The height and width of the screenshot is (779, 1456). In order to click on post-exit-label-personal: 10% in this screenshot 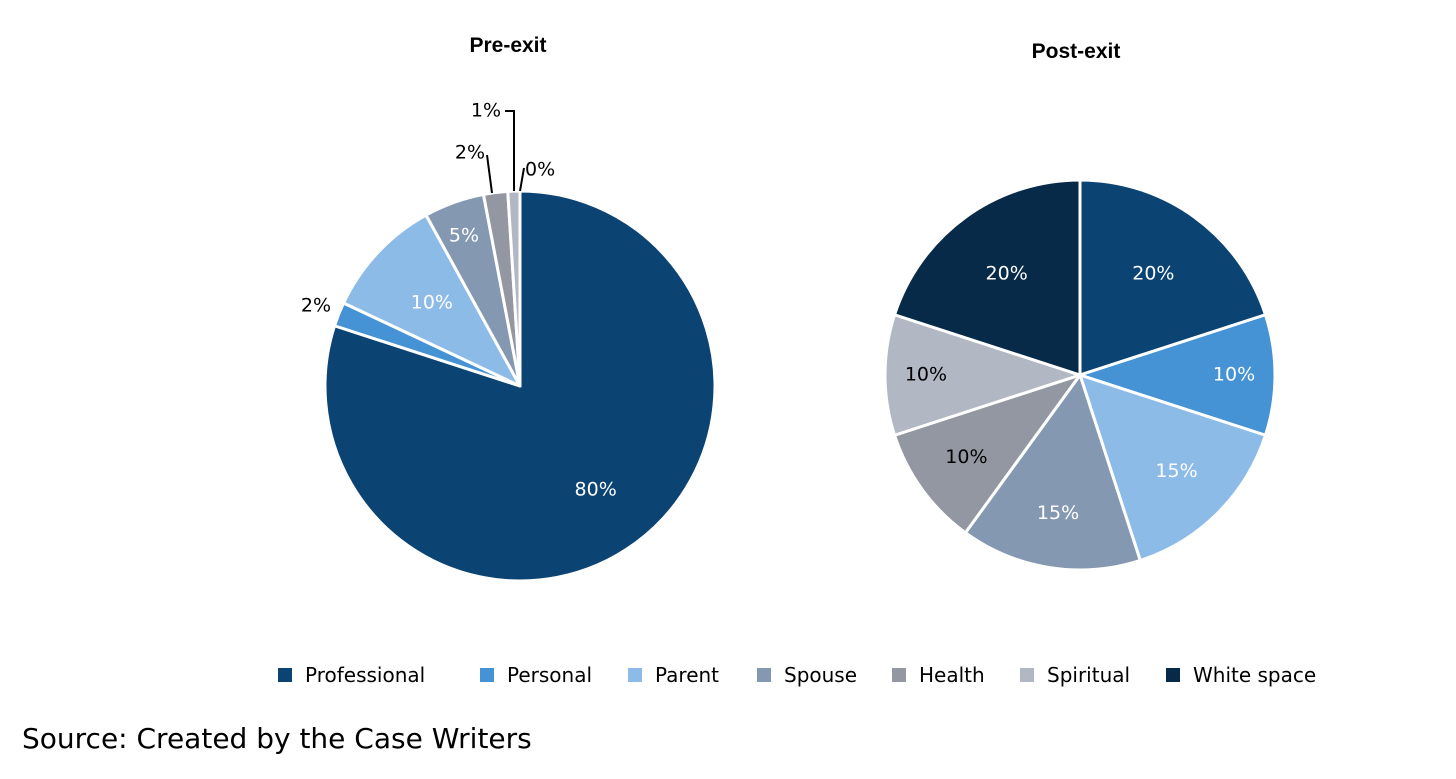, I will do `click(1234, 375)`.